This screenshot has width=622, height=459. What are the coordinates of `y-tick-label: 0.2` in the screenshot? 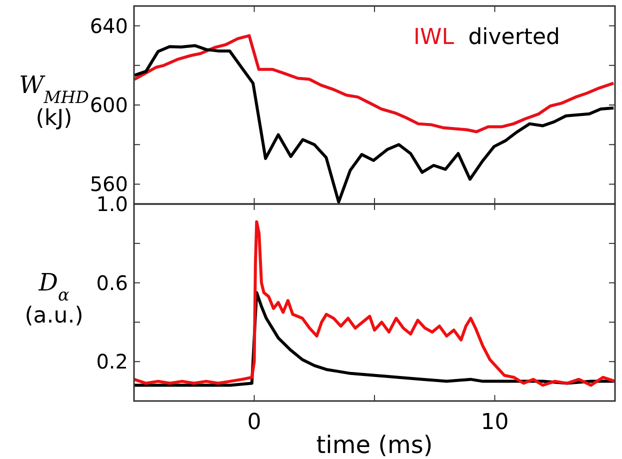 It's located at (112, 362).